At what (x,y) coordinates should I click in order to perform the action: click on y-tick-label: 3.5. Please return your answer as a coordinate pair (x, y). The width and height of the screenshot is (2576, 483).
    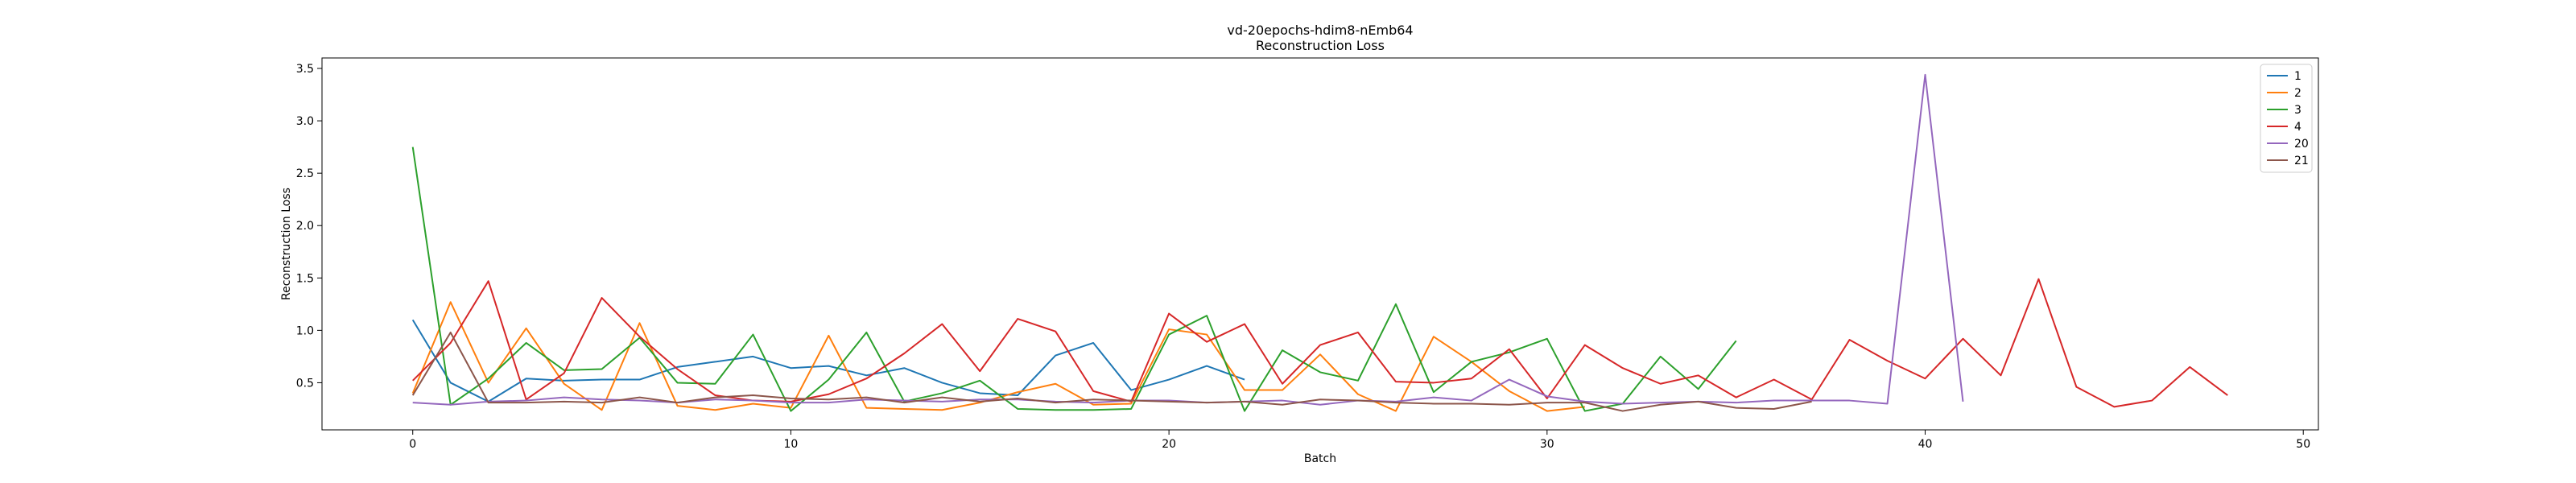
    Looking at the image, I should click on (305, 69).